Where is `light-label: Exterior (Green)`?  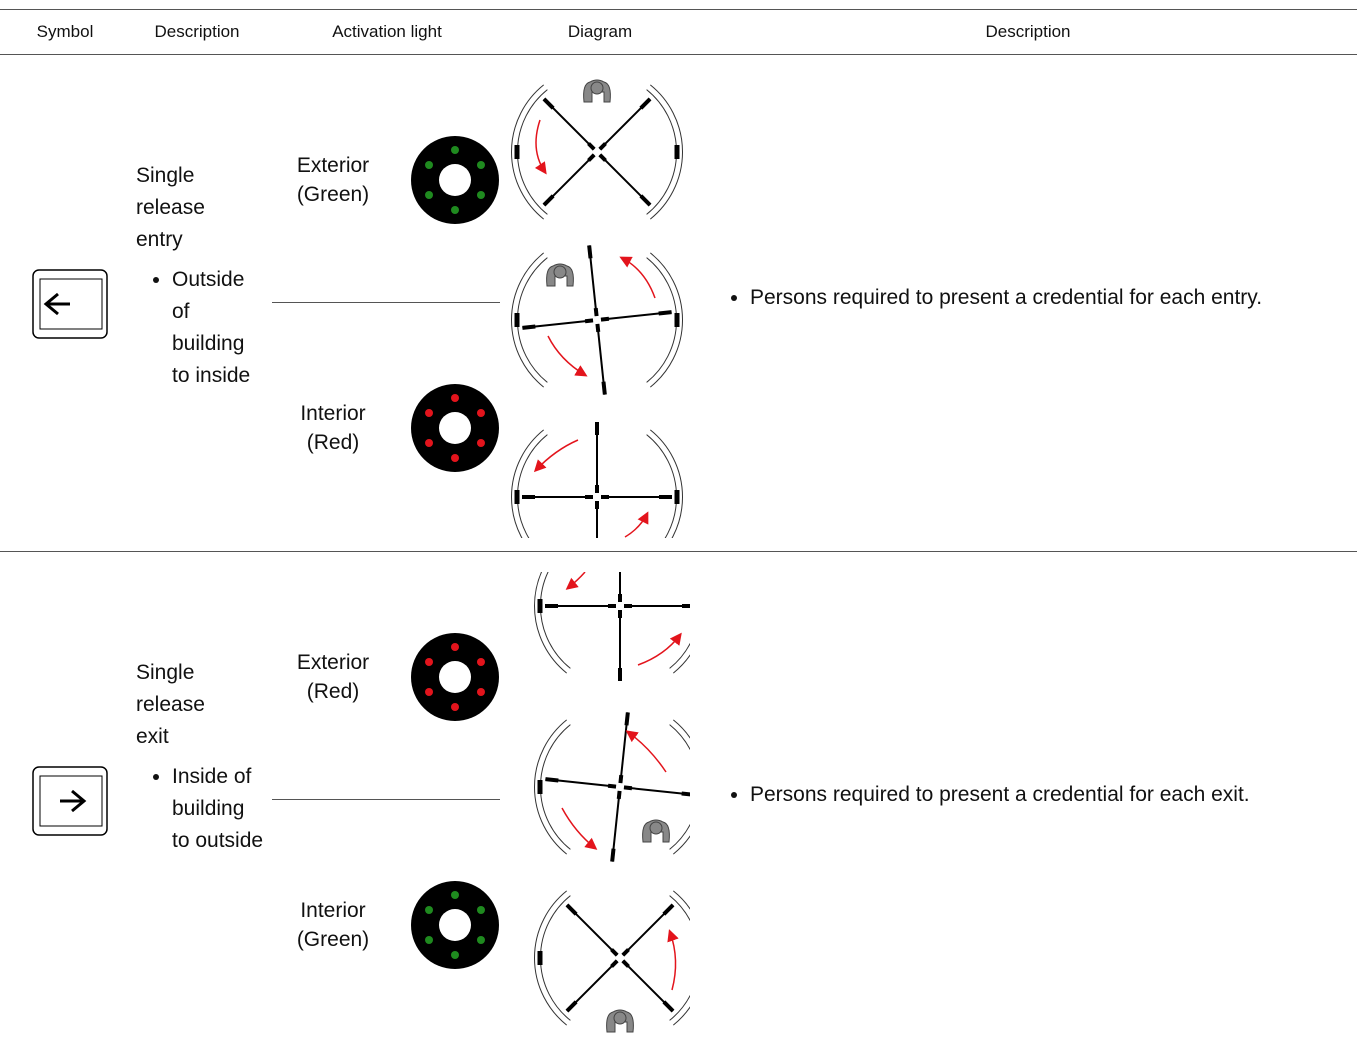
light-label: Exterior (Green) is located at coordinates (333, 180).